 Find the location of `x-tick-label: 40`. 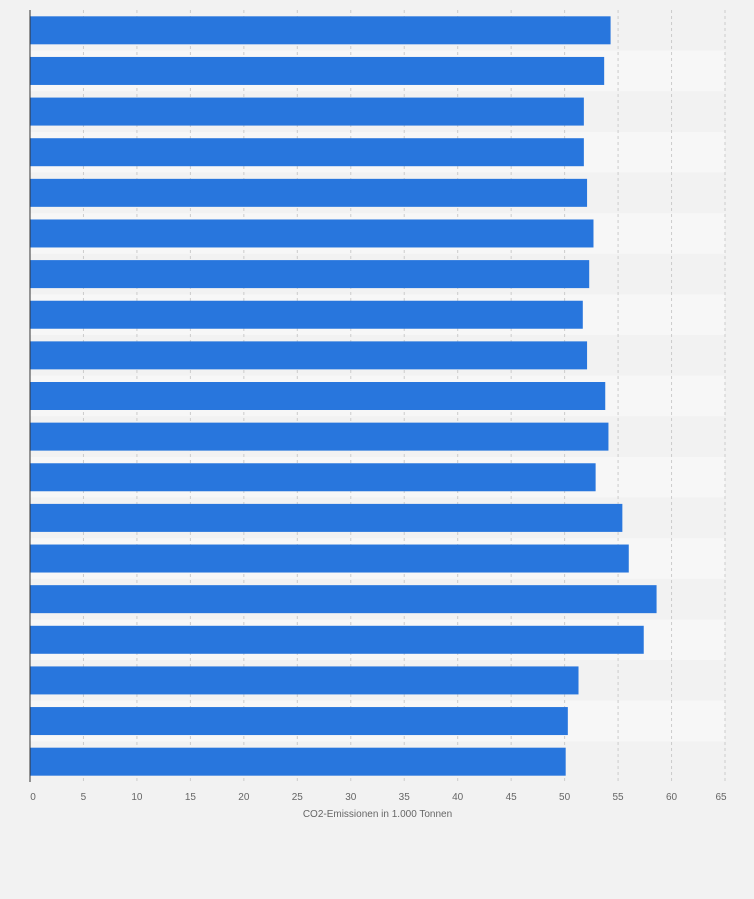

x-tick-label: 40 is located at coordinates (458, 797).